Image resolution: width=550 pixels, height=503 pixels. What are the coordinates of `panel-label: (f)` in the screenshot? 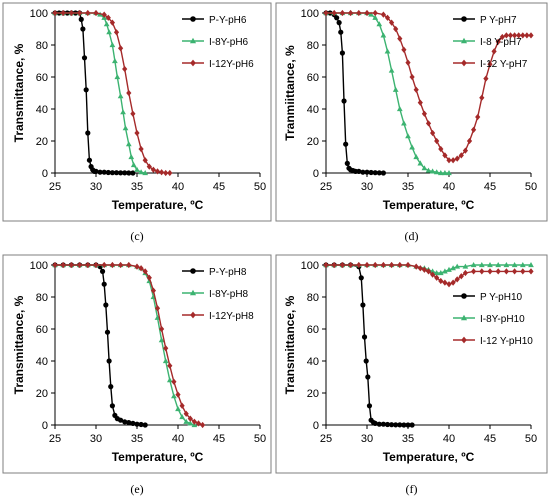 It's located at (412, 489).